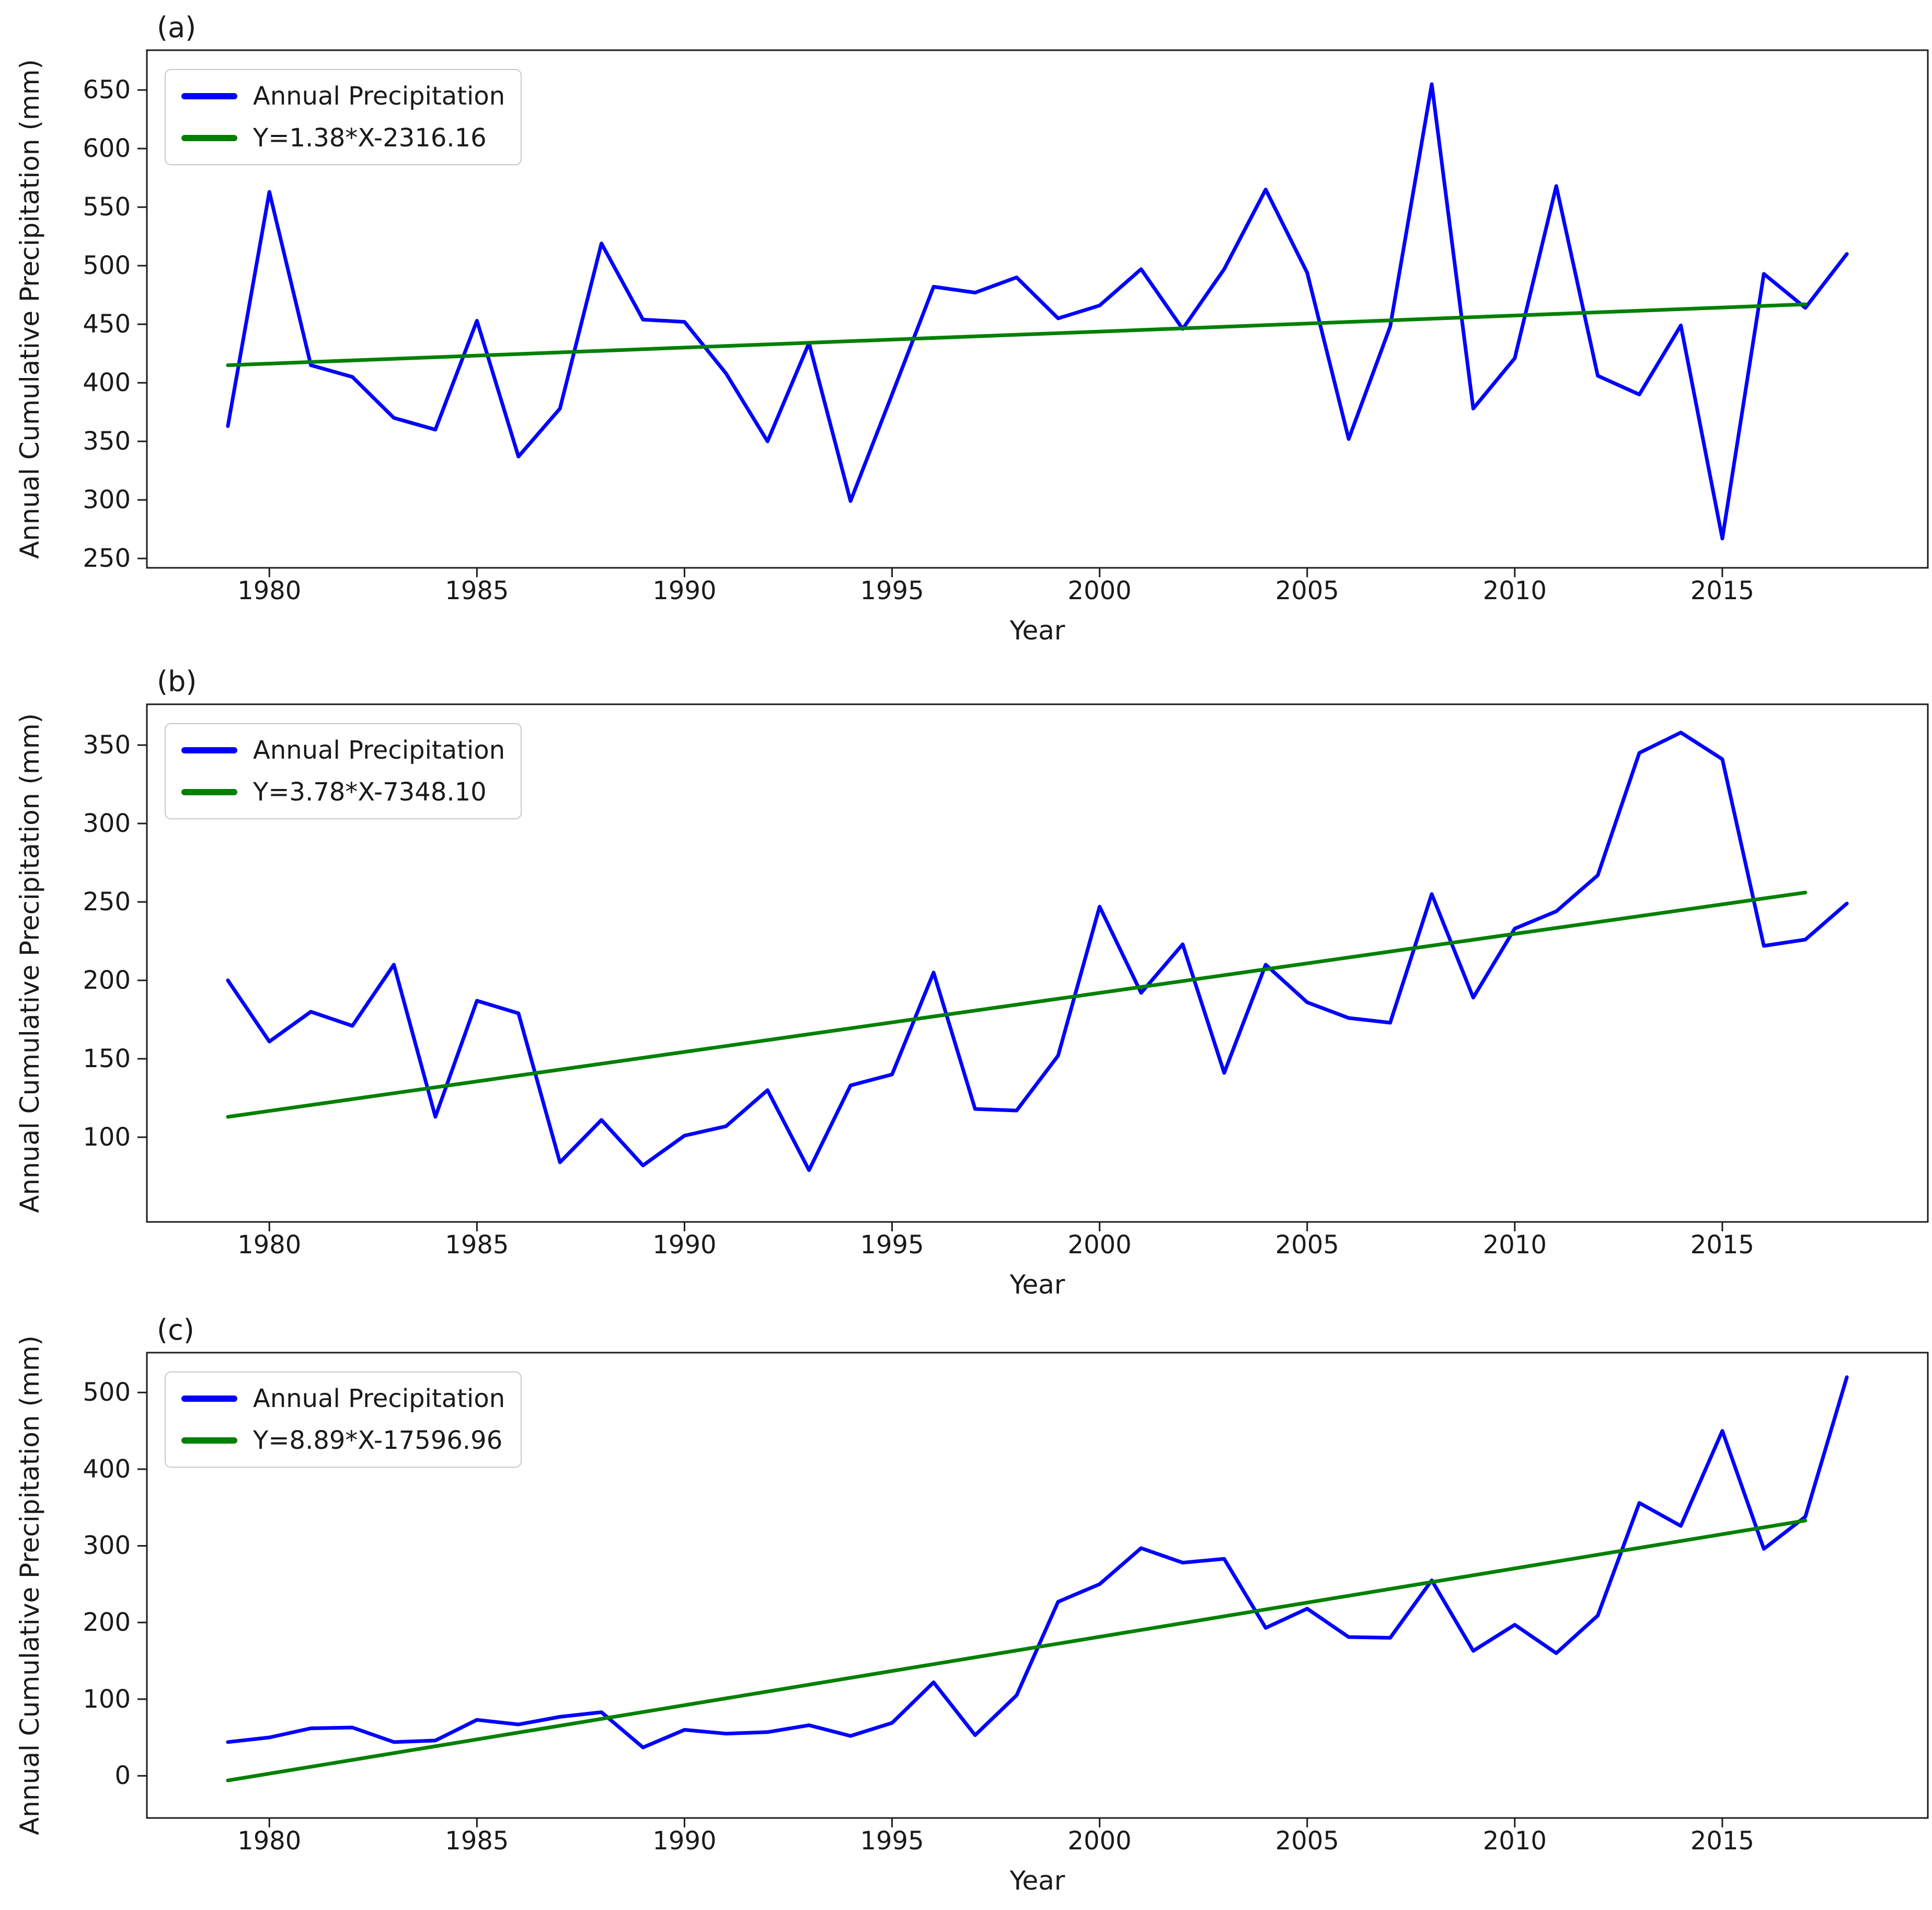  I want to click on x-tick-label-c: 1985, so click(477, 1841).